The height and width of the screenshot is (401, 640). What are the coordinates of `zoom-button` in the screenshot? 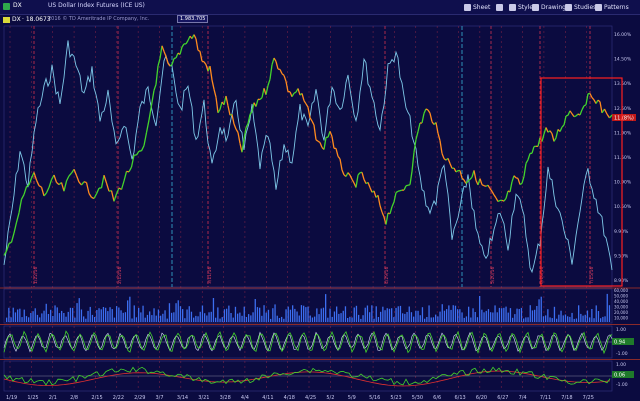 It's located at (499, 7).